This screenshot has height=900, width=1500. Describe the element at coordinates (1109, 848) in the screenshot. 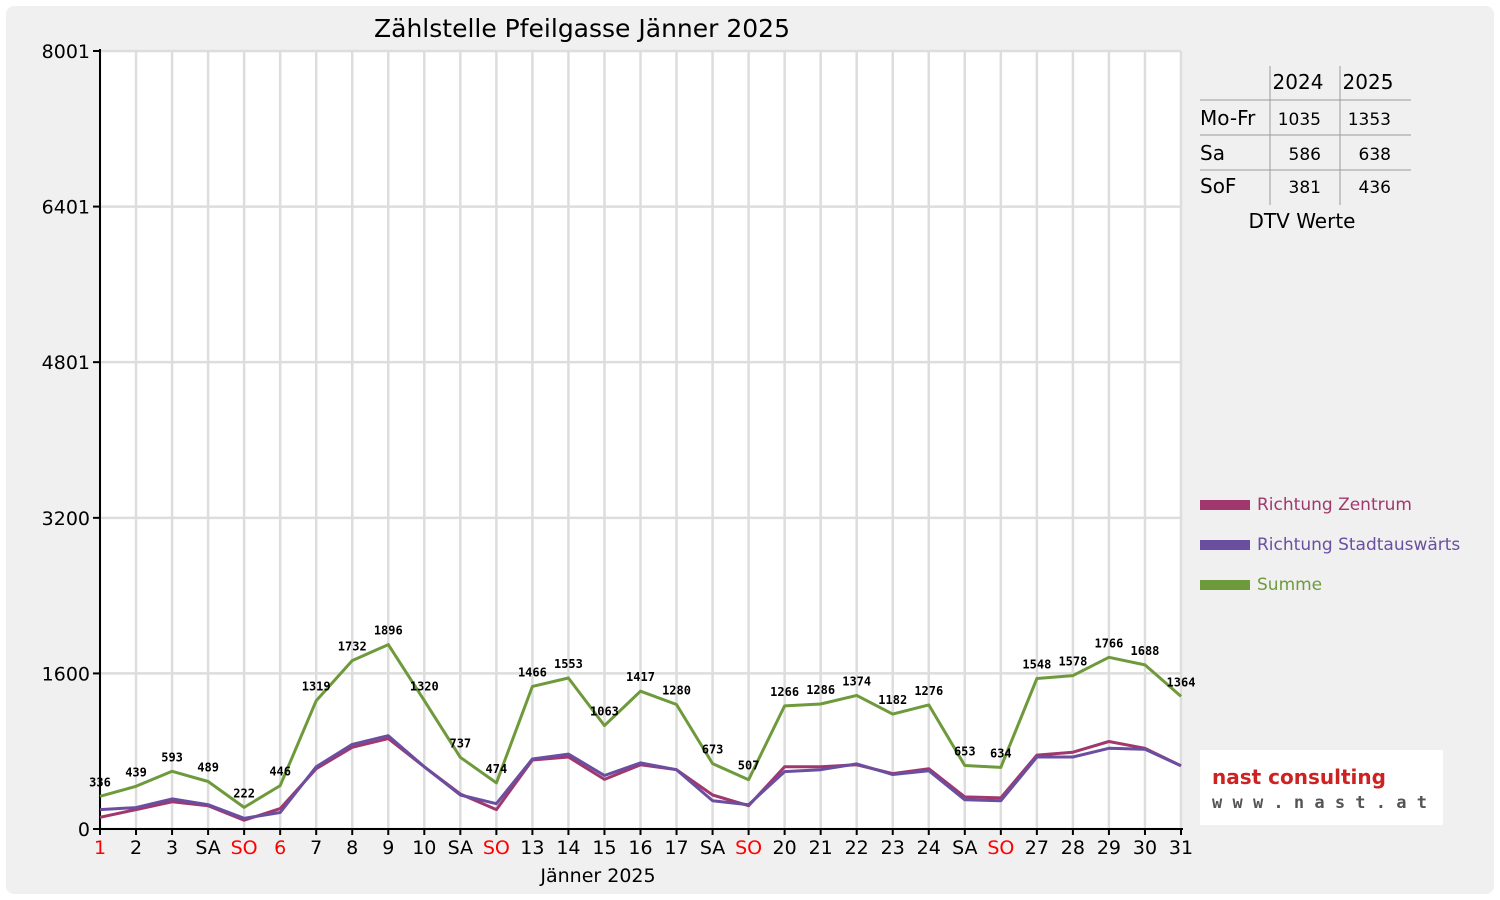

I see `x-tick-label: 29` at that location.